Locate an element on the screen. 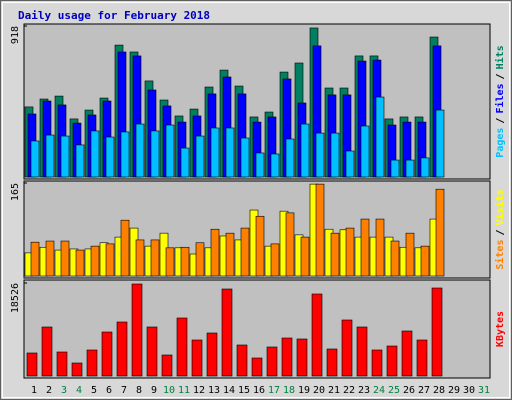 Image resolution: width=512 pixels, height=400 pixels. legend-entry: Hits is located at coordinates (500, 57).